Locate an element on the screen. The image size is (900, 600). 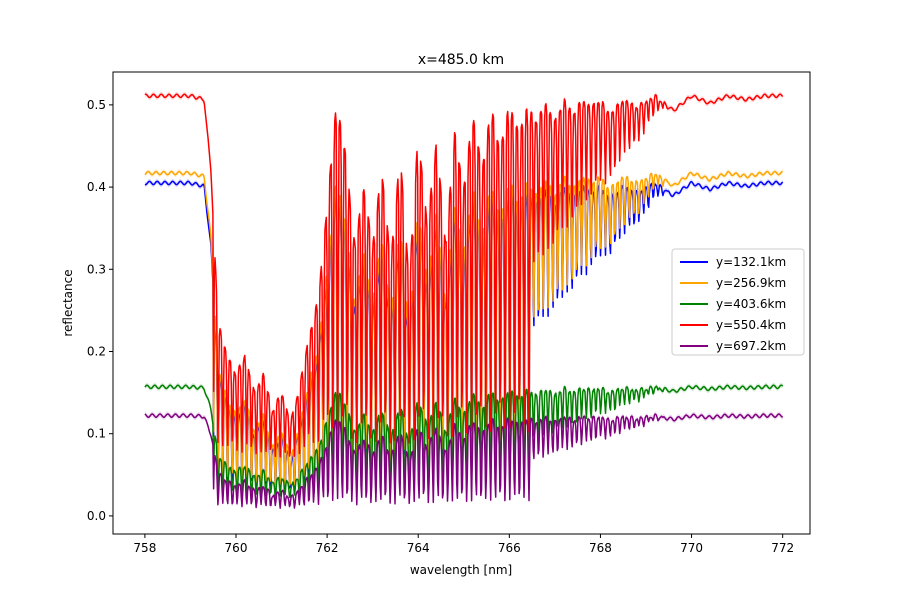
y-tick-label: 0.3 is located at coordinates (96, 269).